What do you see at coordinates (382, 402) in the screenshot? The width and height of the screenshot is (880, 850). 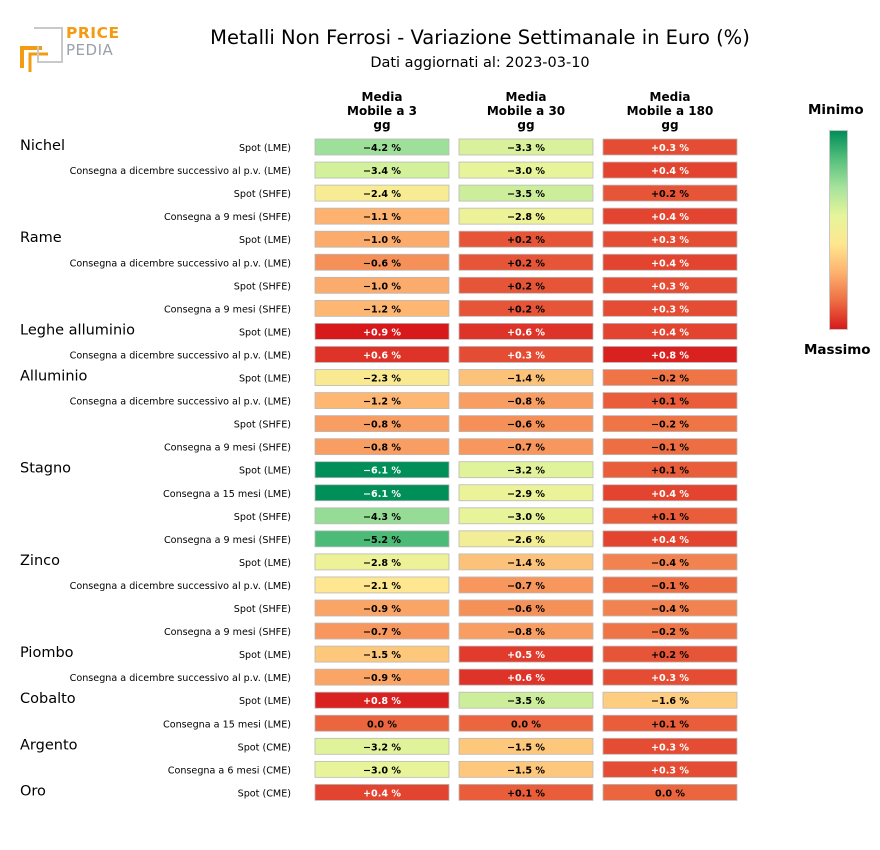 I see `cell-value-label: −1.2 %` at bounding box center [382, 402].